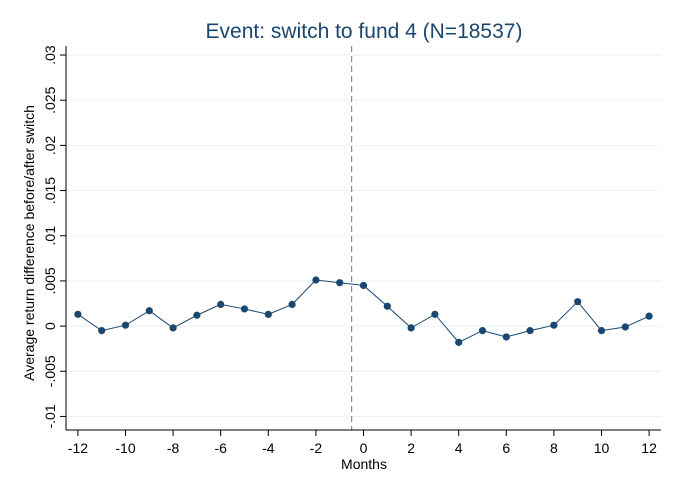  Describe the element at coordinates (50, 99) in the screenshot. I see `y-tick-label: .025` at that location.